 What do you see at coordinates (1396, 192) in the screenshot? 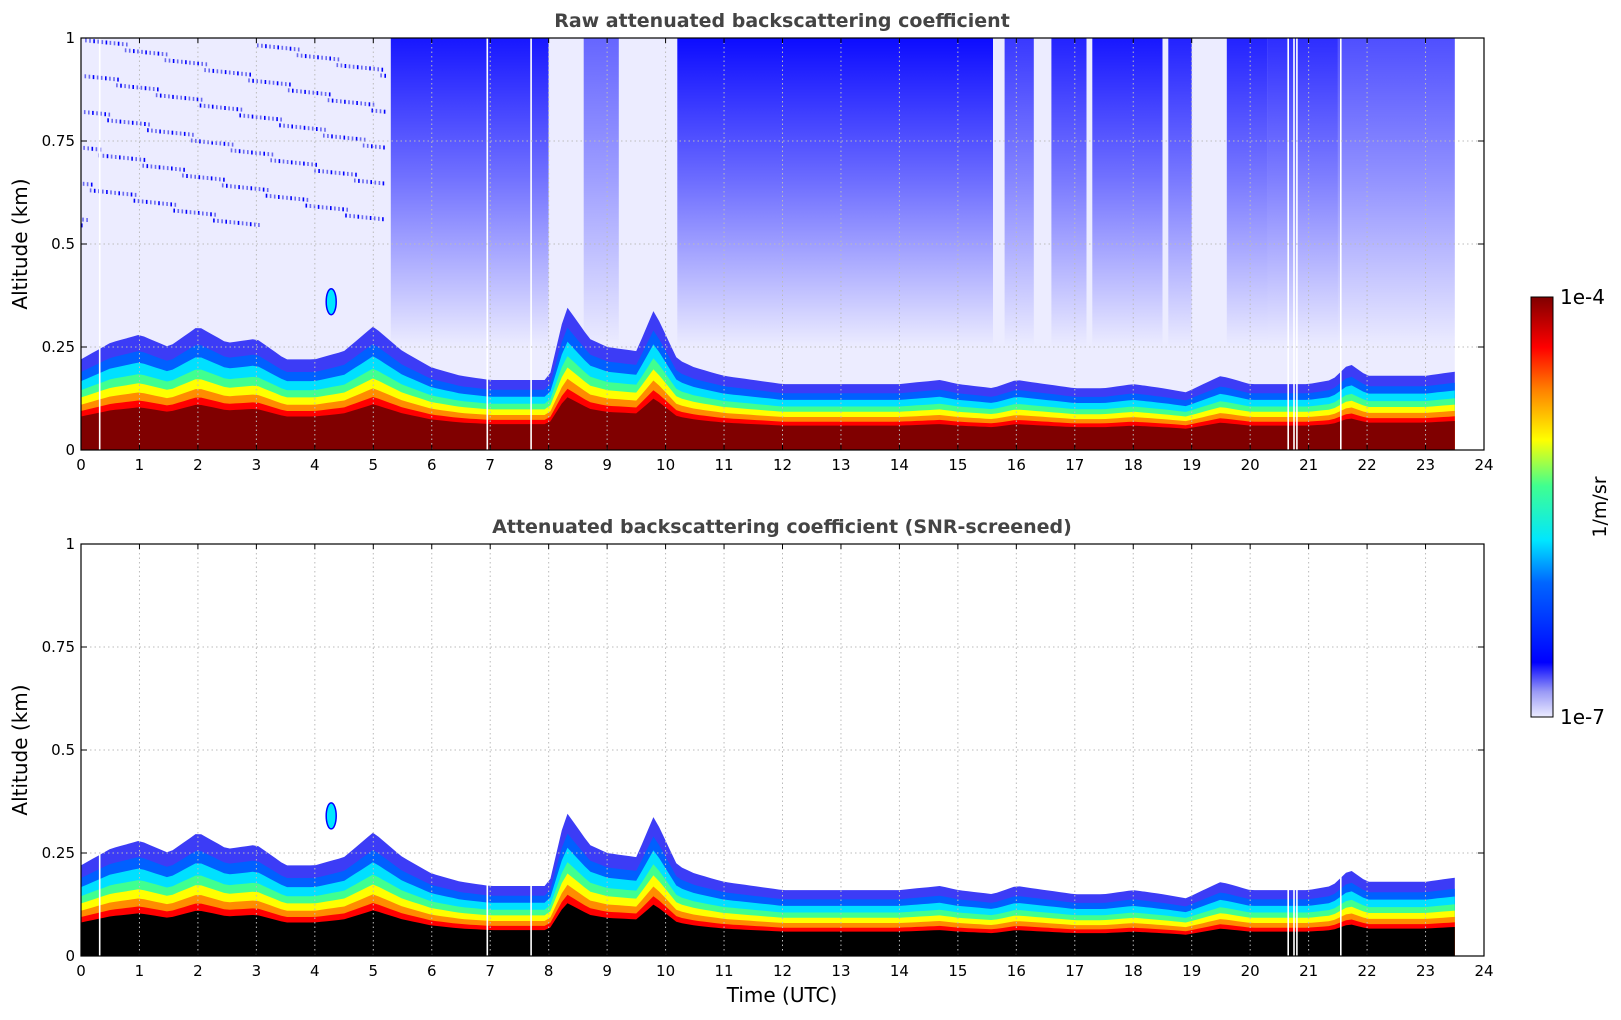
I see `aerosol-signal-region` at bounding box center [1396, 192].